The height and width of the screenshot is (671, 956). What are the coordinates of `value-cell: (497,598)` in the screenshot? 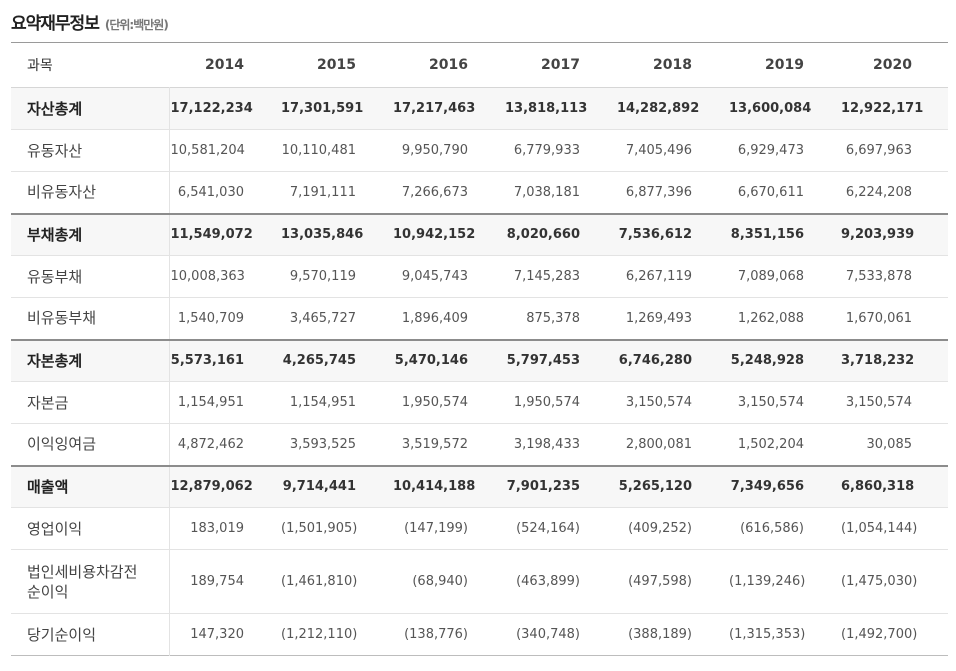 It's located at (660, 581).